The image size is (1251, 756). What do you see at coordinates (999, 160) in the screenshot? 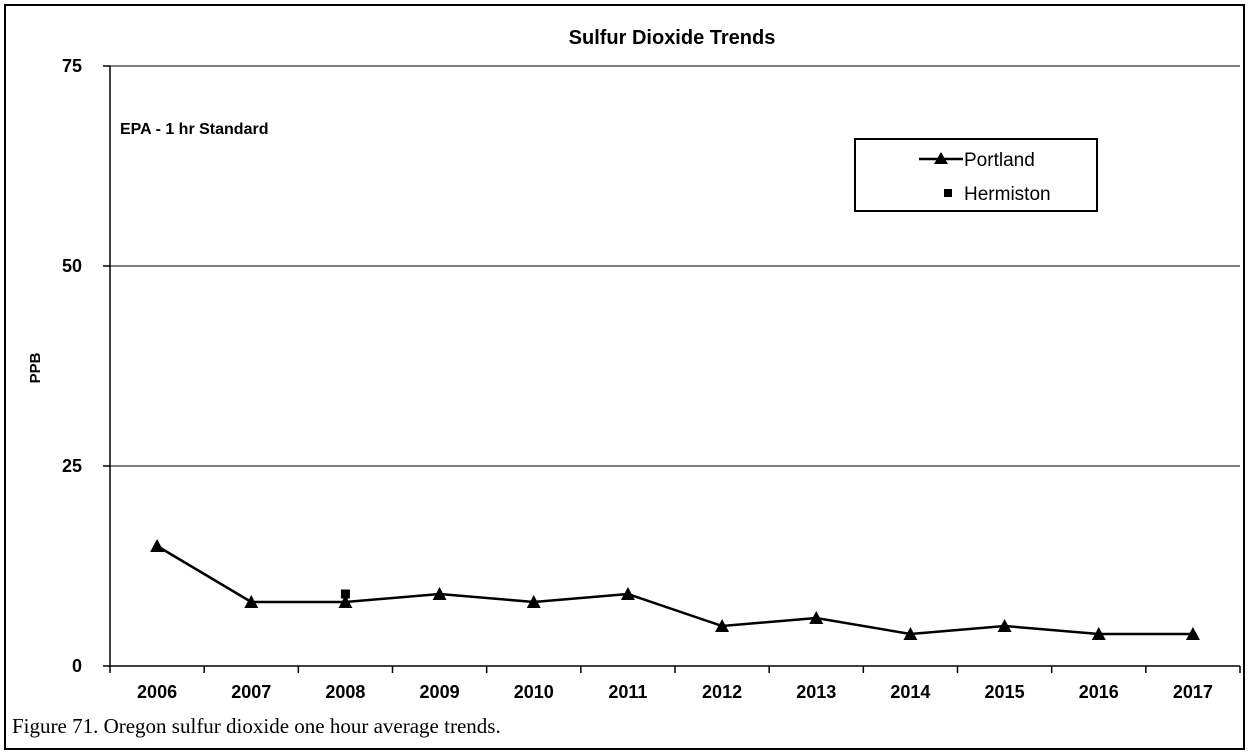
I see `legend-portland-label: Portland` at bounding box center [999, 160].